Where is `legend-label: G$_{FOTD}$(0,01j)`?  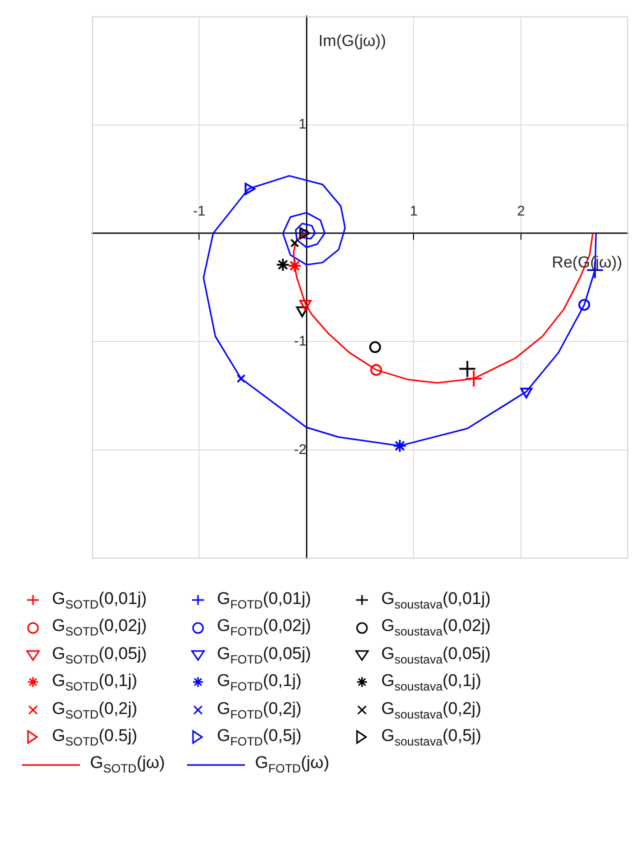
legend-label: G$_{FOTD}$(0,01j) is located at coordinates (264, 600).